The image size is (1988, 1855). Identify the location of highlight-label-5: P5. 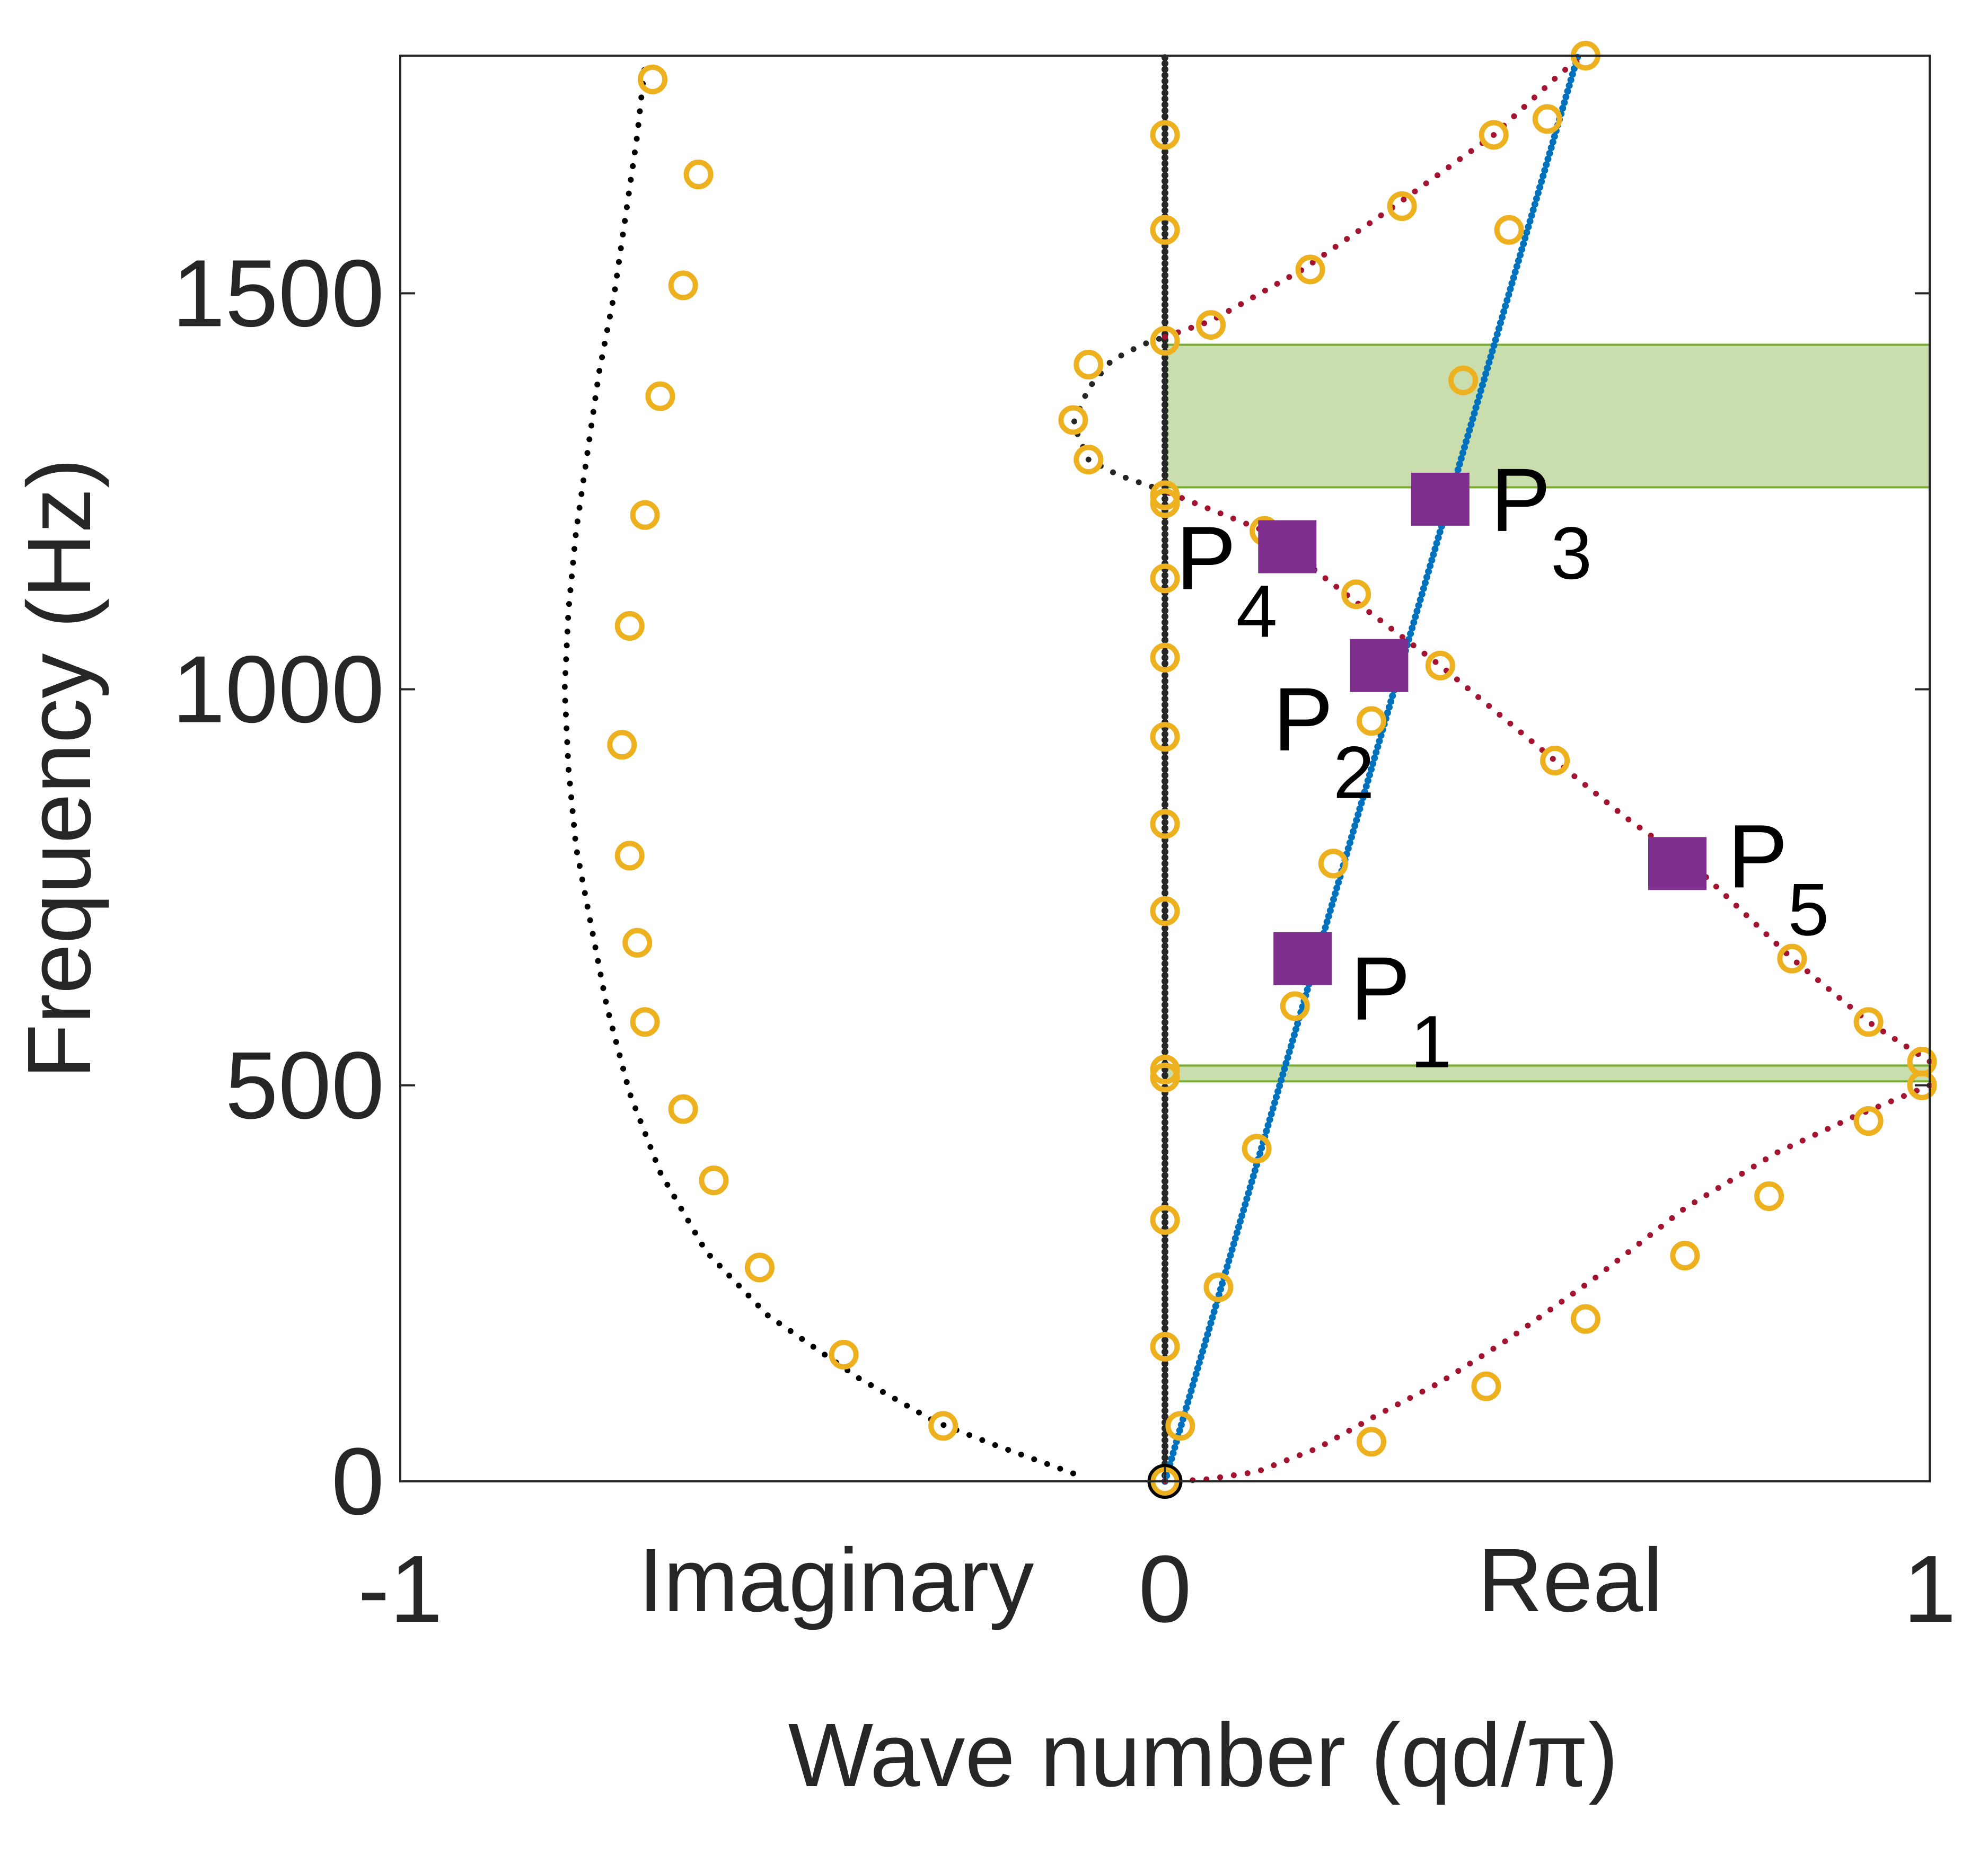
(1779, 879).